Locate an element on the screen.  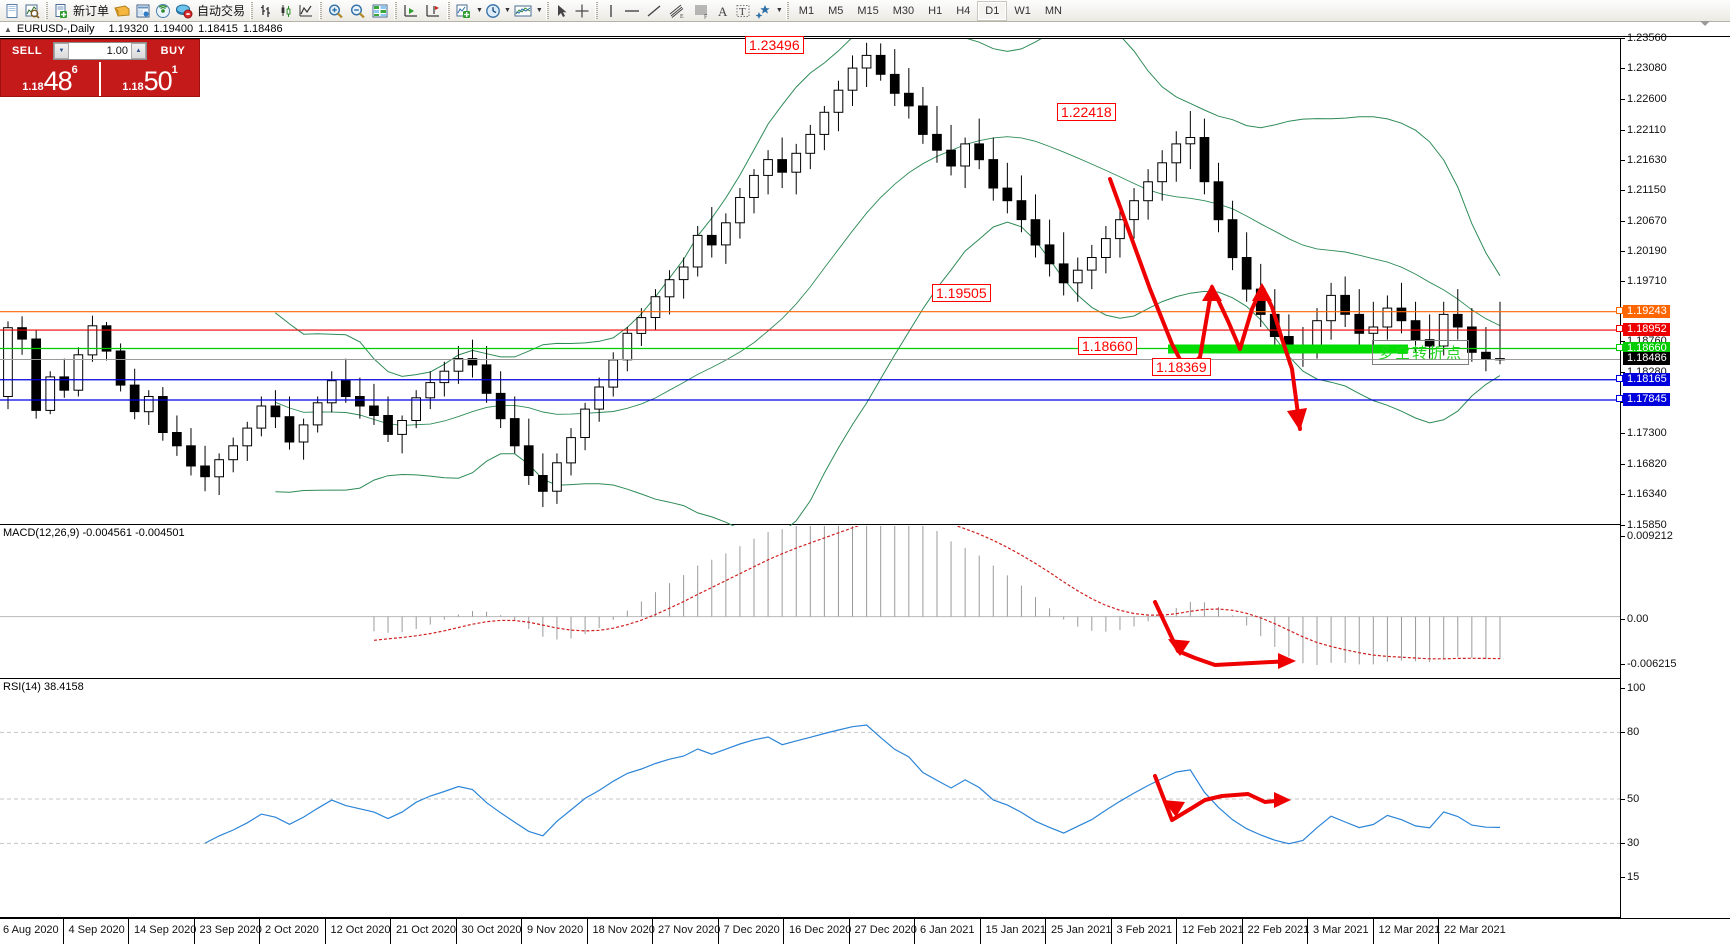
new-order-label: 新订单 is located at coordinates (91, 11).